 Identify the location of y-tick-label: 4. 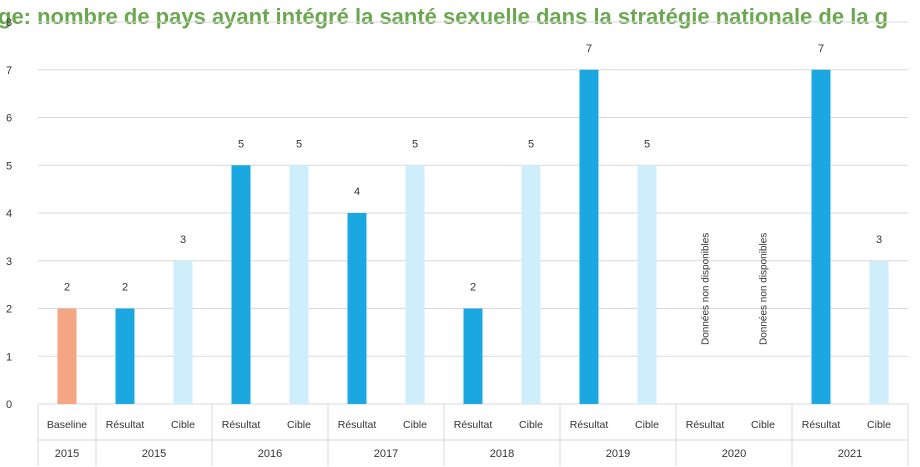
(9, 214).